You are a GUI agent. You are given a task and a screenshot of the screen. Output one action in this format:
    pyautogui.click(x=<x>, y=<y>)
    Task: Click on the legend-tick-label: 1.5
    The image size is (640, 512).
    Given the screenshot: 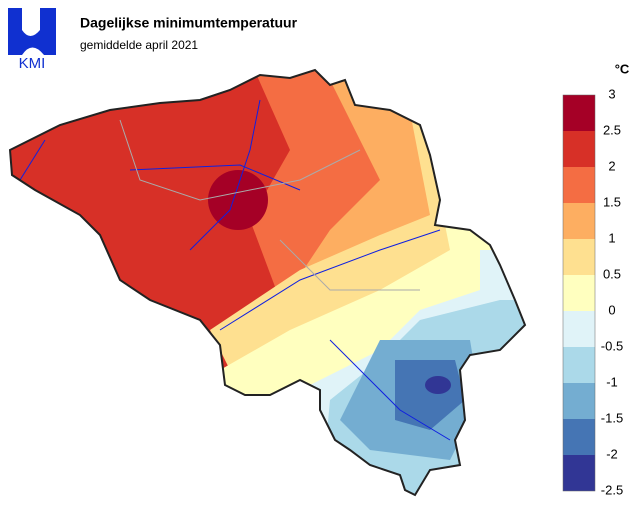 What is the action you would take?
    pyautogui.click(x=612, y=201)
    